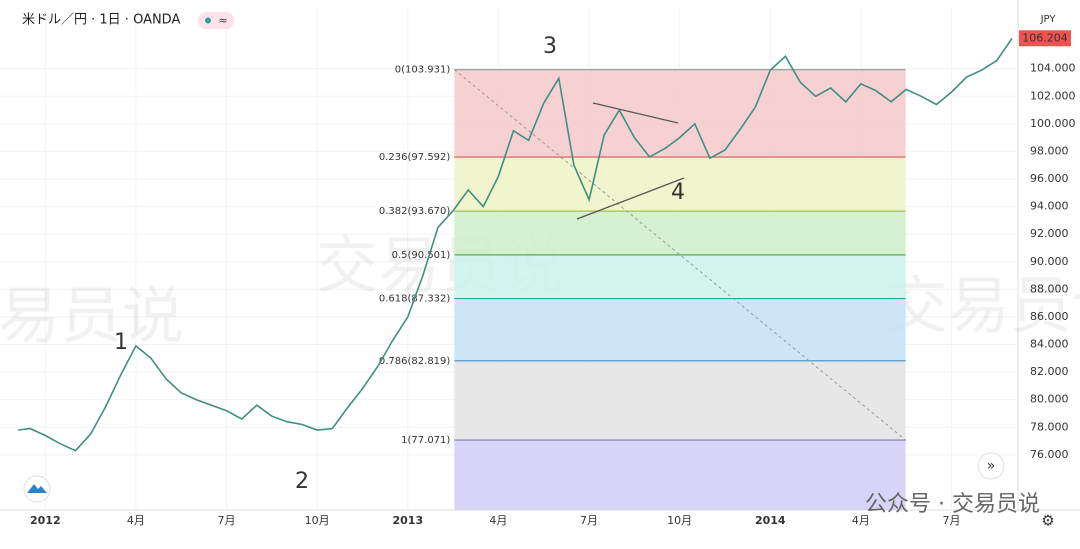 This screenshot has height=549, width=1080. I want to click on chart-title: 米ドル／円 · 1日 · OANDA, so click(101, 20).